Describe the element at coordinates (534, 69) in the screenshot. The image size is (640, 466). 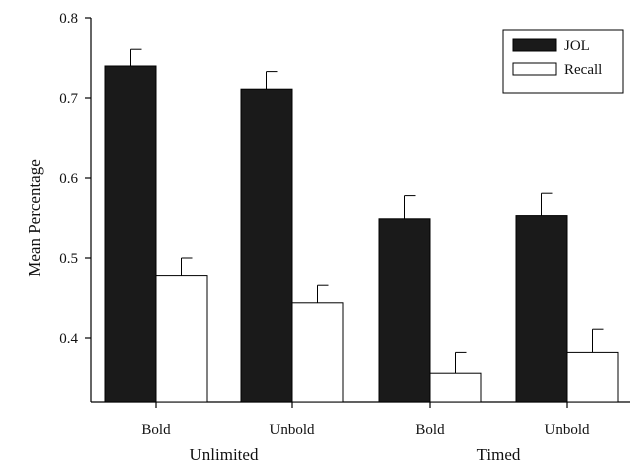
I see `legend-swatch-recall` at that location.